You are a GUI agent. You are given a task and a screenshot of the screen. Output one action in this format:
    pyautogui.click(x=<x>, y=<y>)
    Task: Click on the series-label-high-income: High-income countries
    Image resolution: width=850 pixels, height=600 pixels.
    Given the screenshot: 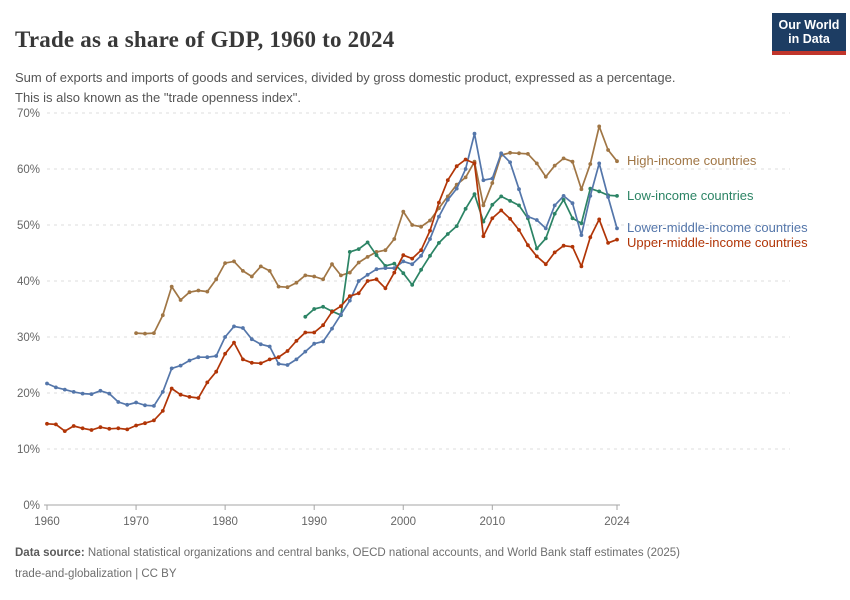 What is the action you would take?
    pyautogui.click(x=692, y=161)
    